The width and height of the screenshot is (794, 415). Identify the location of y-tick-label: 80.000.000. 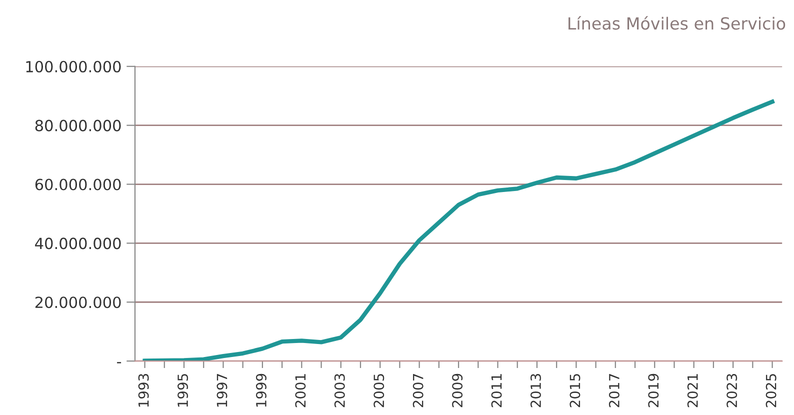
(78, 126).